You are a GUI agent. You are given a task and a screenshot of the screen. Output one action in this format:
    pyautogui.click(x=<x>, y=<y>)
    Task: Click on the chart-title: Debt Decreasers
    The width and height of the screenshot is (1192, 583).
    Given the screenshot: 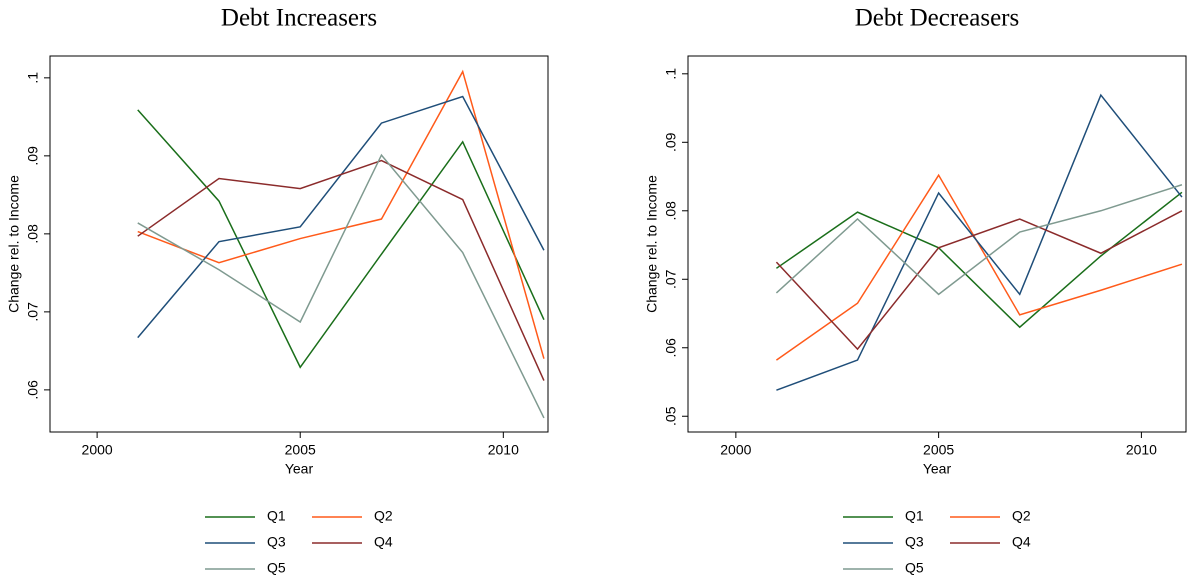 What is the action you would take?
    pyautogui.click(x=937, y=18)
    